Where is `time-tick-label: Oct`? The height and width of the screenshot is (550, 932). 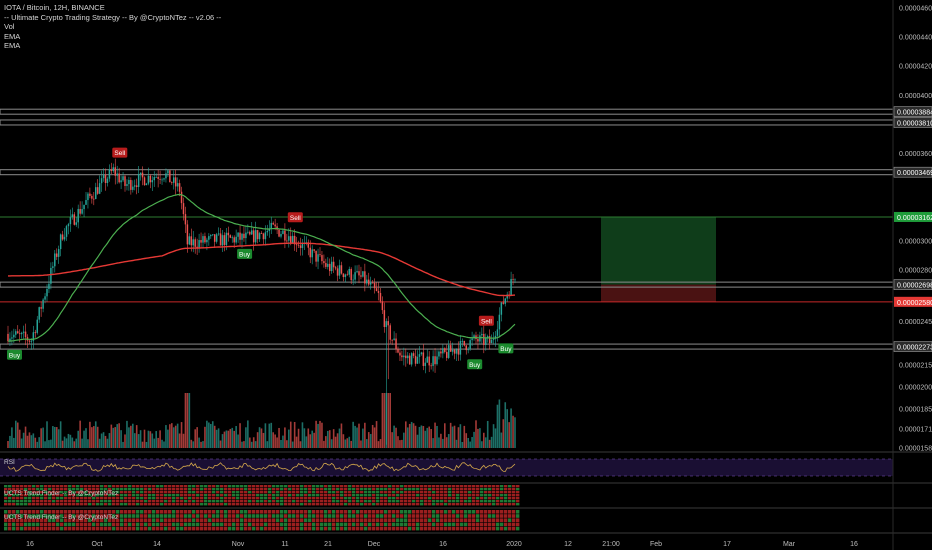
time-tick-label: Oct is located at coordinates (97, 544).